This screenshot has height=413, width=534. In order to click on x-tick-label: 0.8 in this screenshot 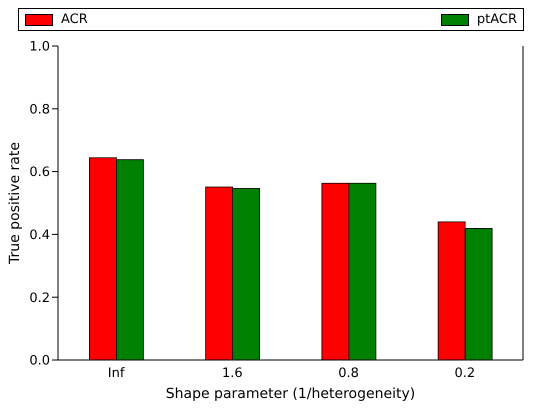, I will do `click(348, 374)`.